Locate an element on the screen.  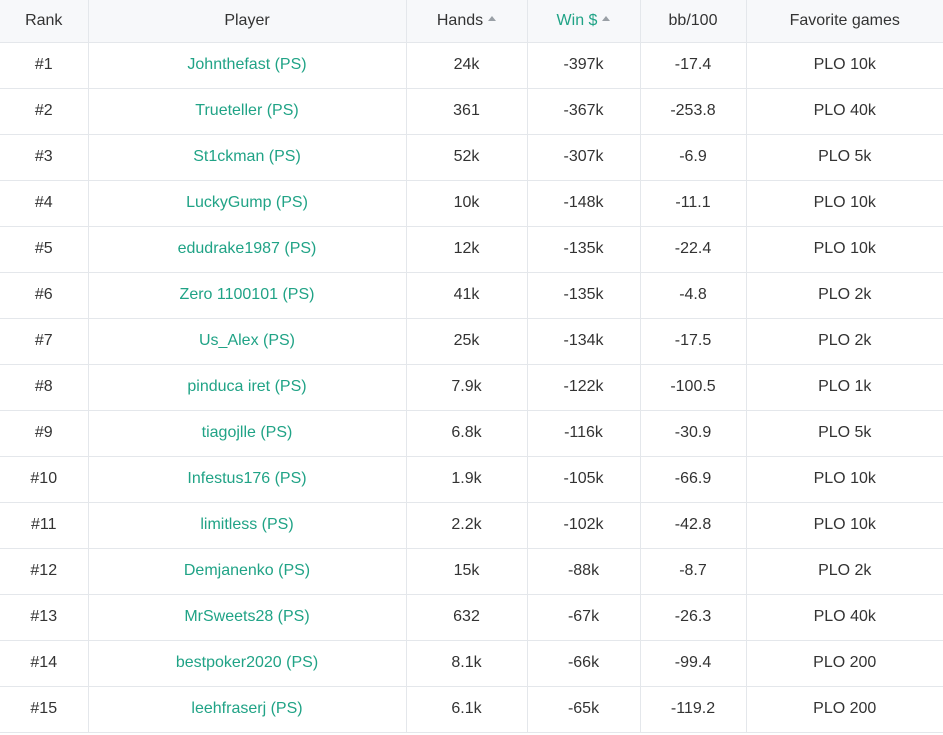
win-cell: -148k is located at coordinates (584, 203).